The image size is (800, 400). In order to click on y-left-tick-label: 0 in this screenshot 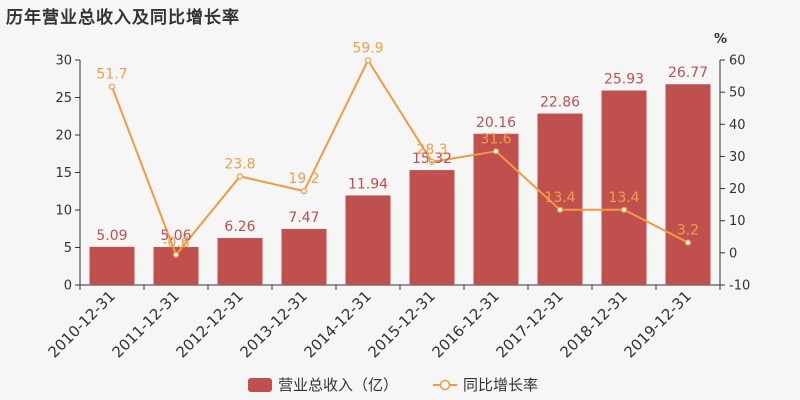, I will do `click(68, 286)`.